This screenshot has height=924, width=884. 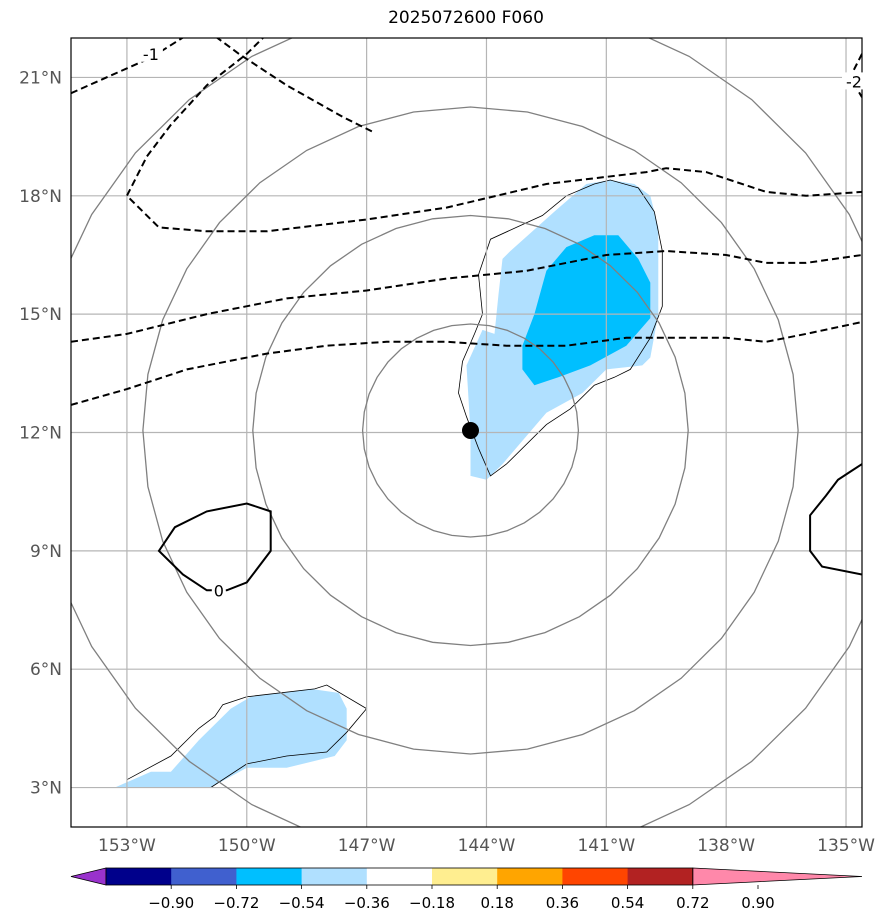 What do you see at coordinates (40, 434) in the screenshot?
I see `lat-tick-label: 12°N` at bounding box center [40, 434].